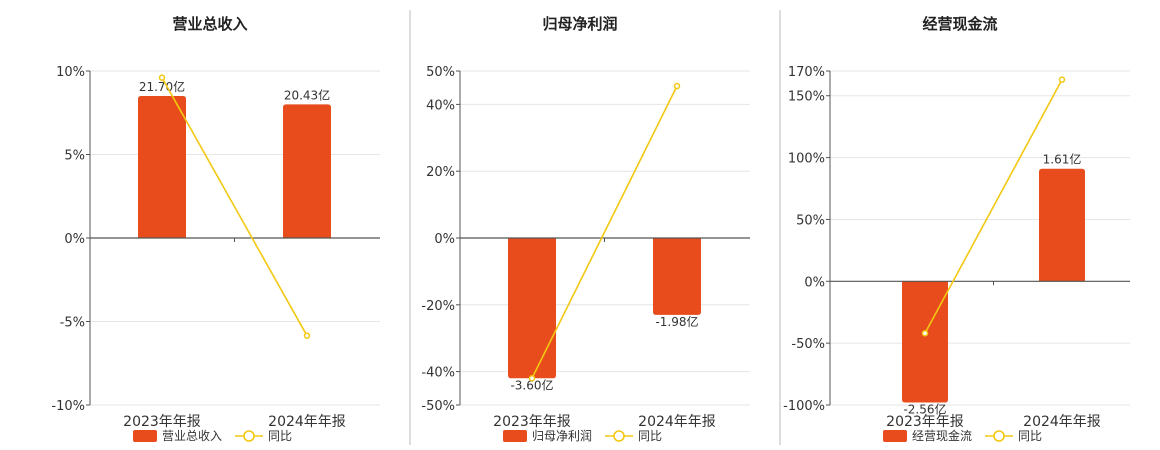 The height and width of the screenshot is (450, 1160). I want to click on bar-data-label: -3.60亿, so click(531, 384).